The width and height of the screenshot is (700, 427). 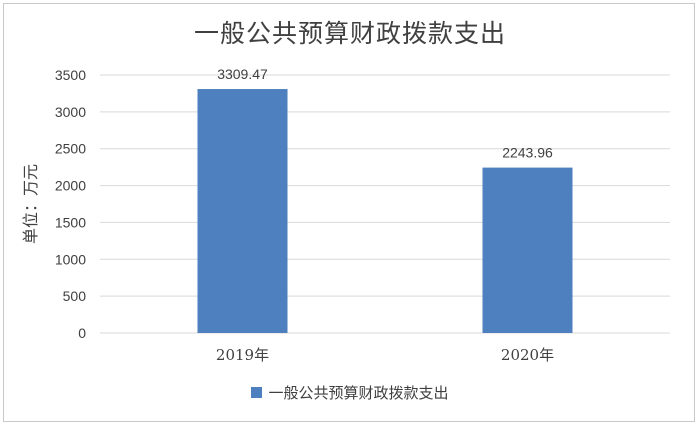 I want to click on y-axis-label: 单位：万元, so click(x=30, y=204).